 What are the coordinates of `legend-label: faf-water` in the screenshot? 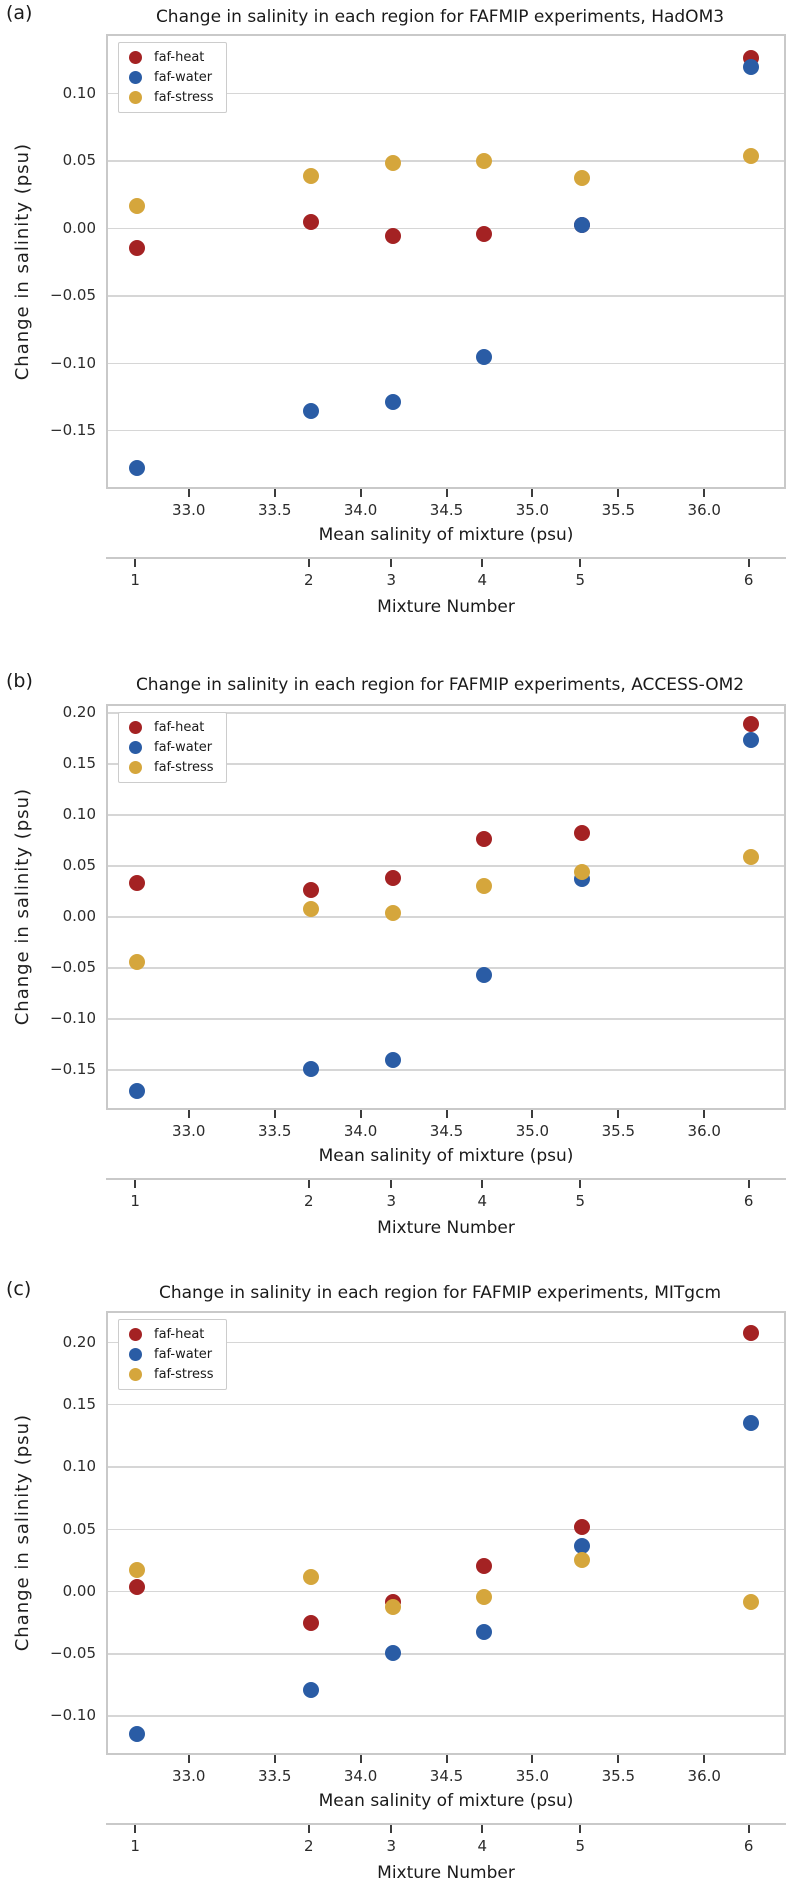 It's located at (183, 77).